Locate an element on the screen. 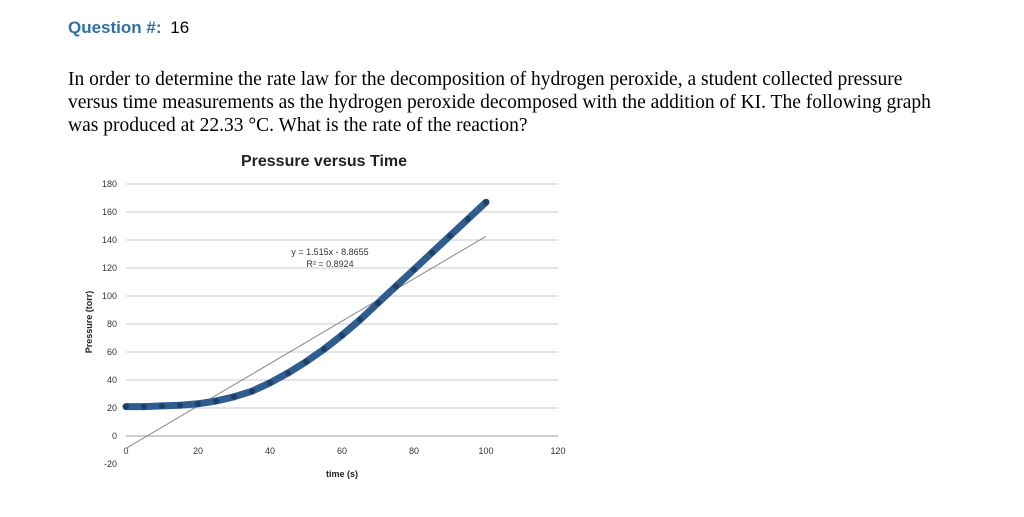 The width and height of the screenshot is (1024, 517). x-tick-label: 0 is located at coordinates (125, 451).